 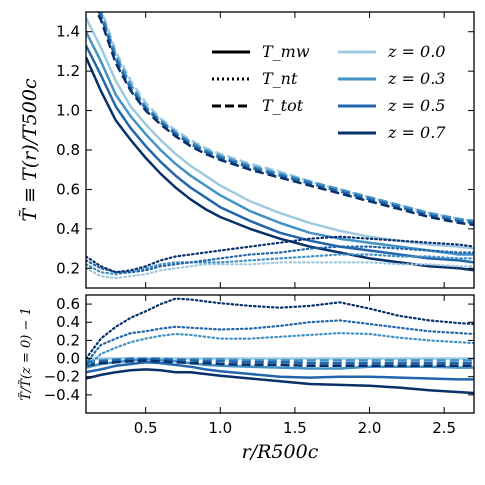 What do you see at coordinates (68, 71) in the screenshot?
I see `y-tick-label: 1.2` at bounding box center [68, 71].